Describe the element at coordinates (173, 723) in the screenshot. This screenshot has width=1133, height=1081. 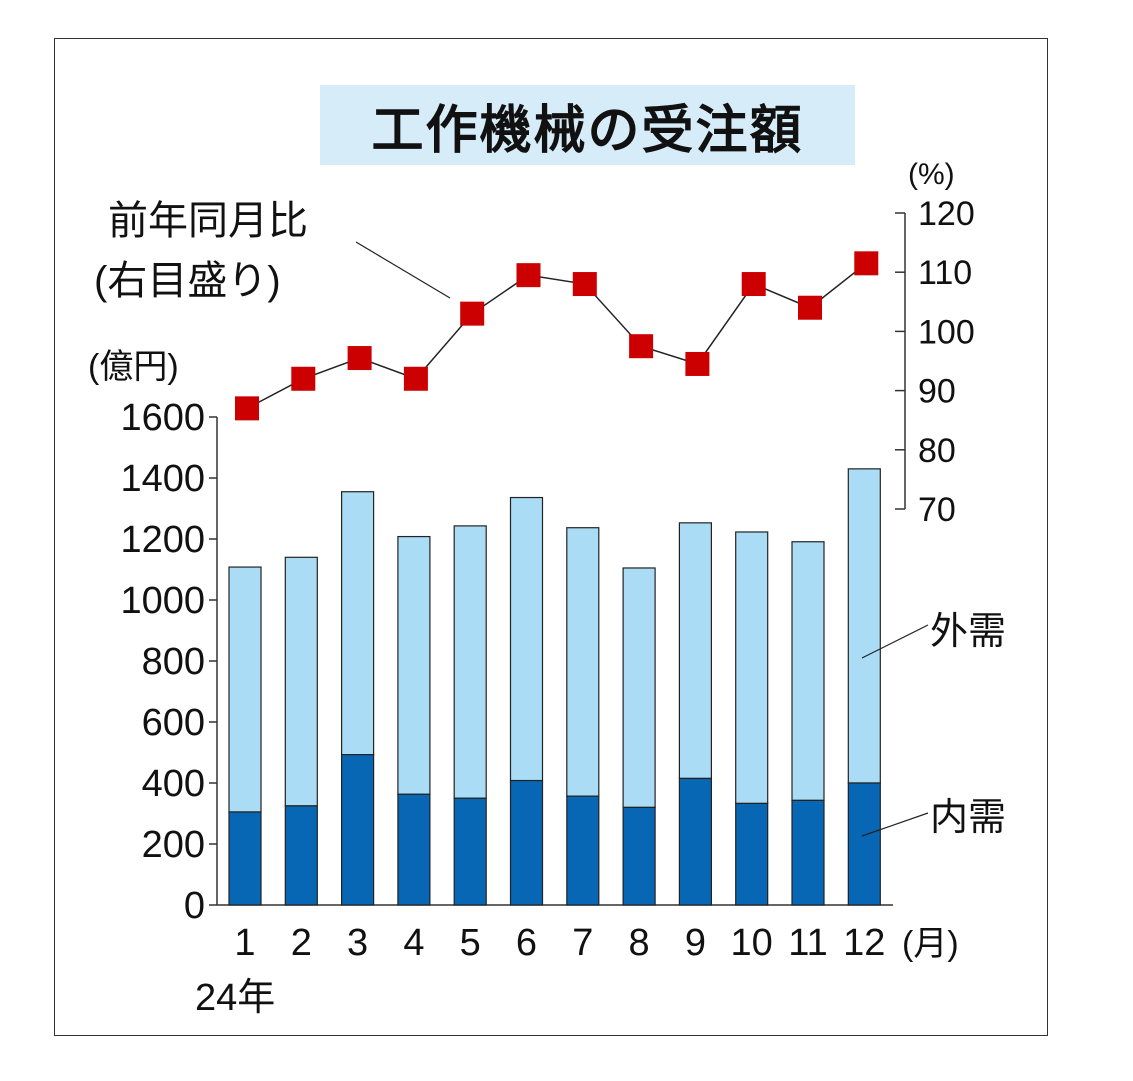
I see `y-left-tick-label: 600` at that location.